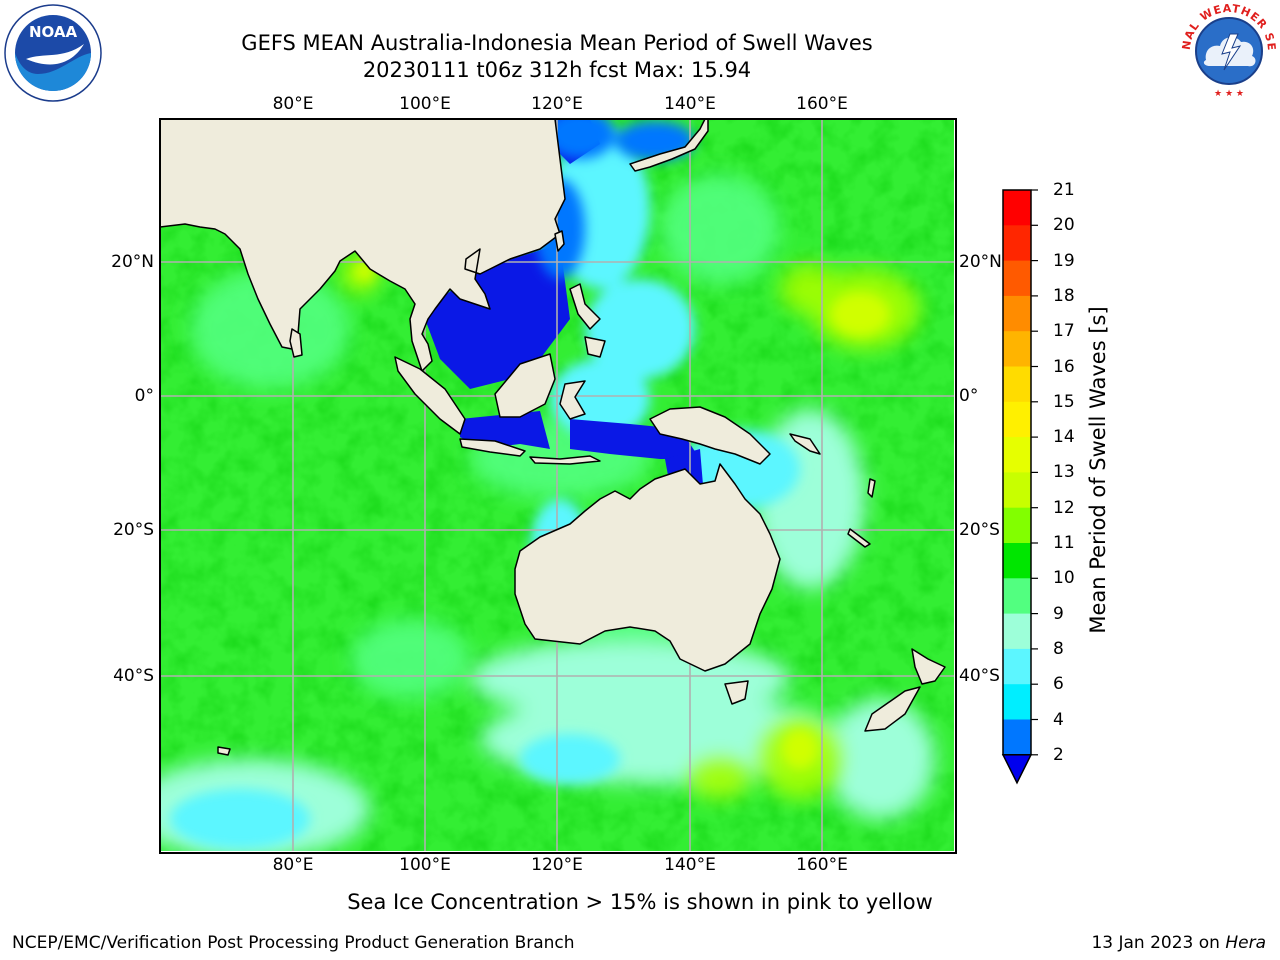  What do you see at coordinates (736, 692) in the screenshot?
I see `land-tasmania` at bounding box center [736, 692].